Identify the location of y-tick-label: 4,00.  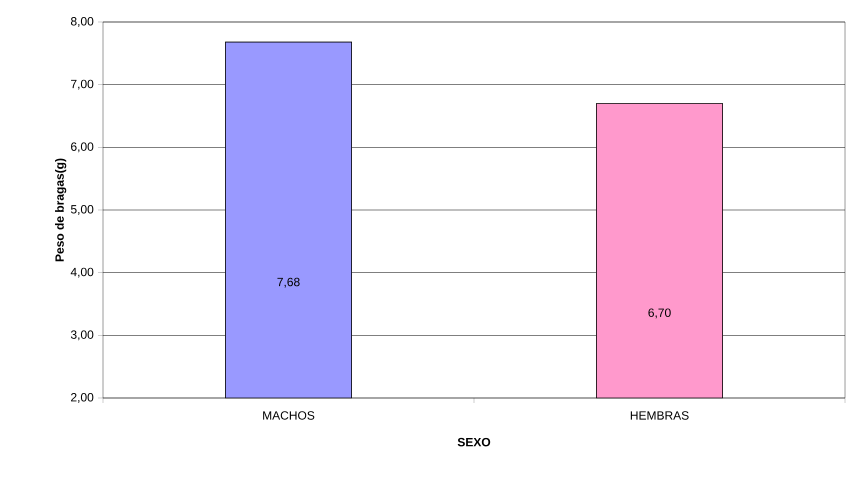
(82, 273).